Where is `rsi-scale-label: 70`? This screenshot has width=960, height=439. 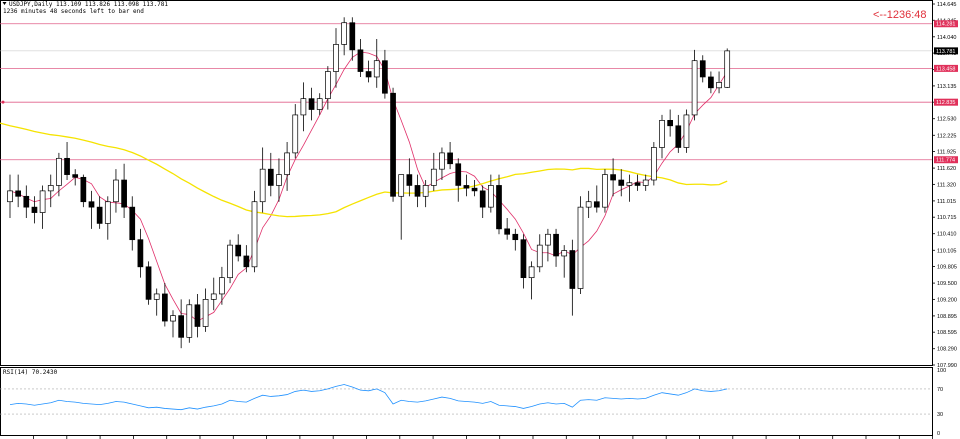 rsi-scale-label: 70 is located at coordinates (940, 390).